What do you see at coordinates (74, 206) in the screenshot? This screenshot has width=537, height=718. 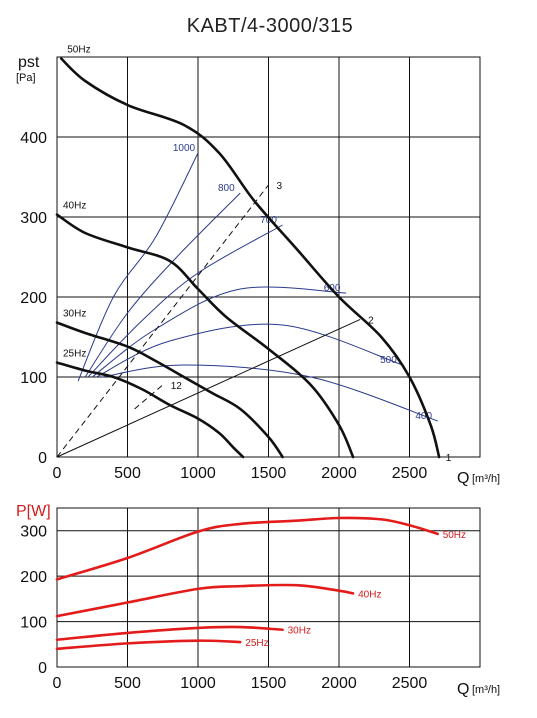 I see `speed-label: 40Hz` at bounding box center [74, 206].